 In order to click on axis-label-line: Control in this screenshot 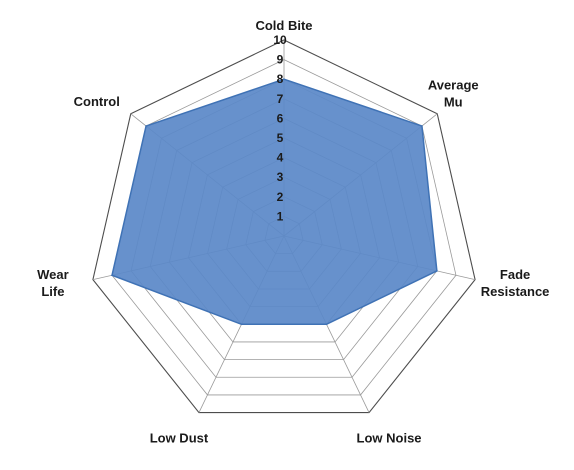, I will do `click(97, 101)`.